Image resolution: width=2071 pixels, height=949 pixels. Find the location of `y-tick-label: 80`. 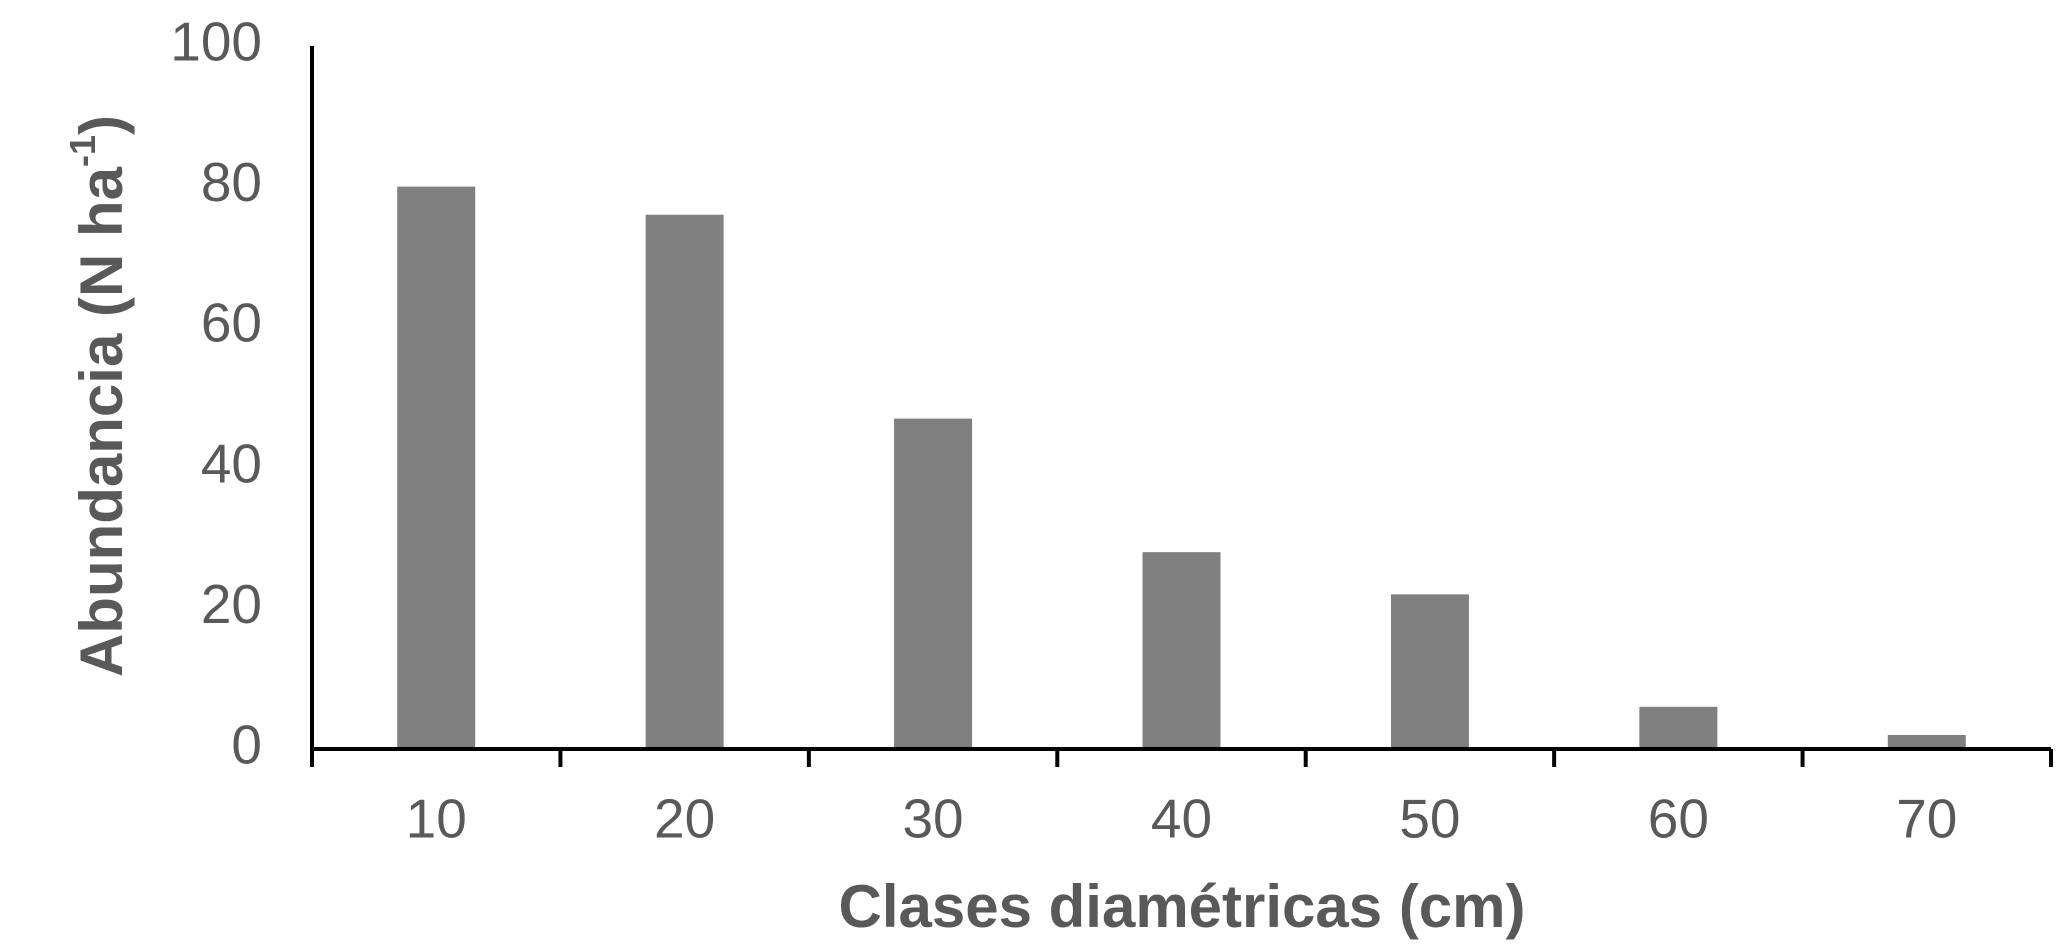

y-tick-label: 80 is located at coordinates (231, 182).